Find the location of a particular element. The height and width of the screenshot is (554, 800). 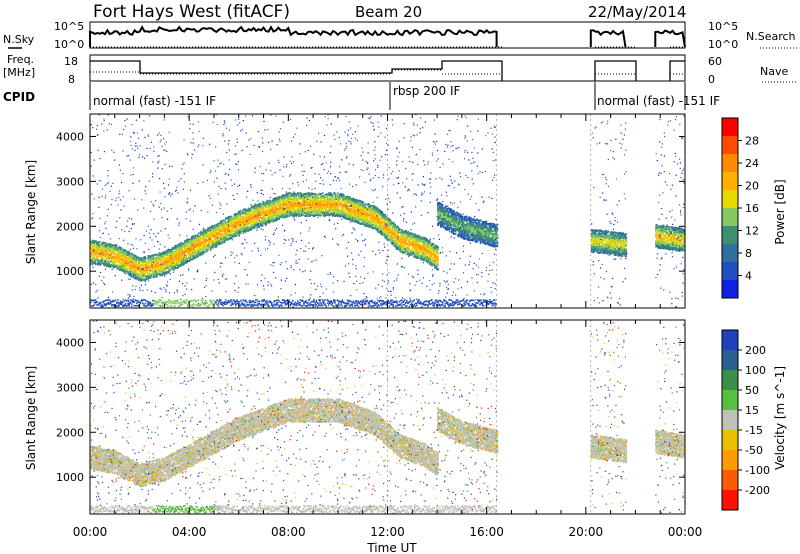

nsearch-label: N.Search is located at coordinates (771, 36).